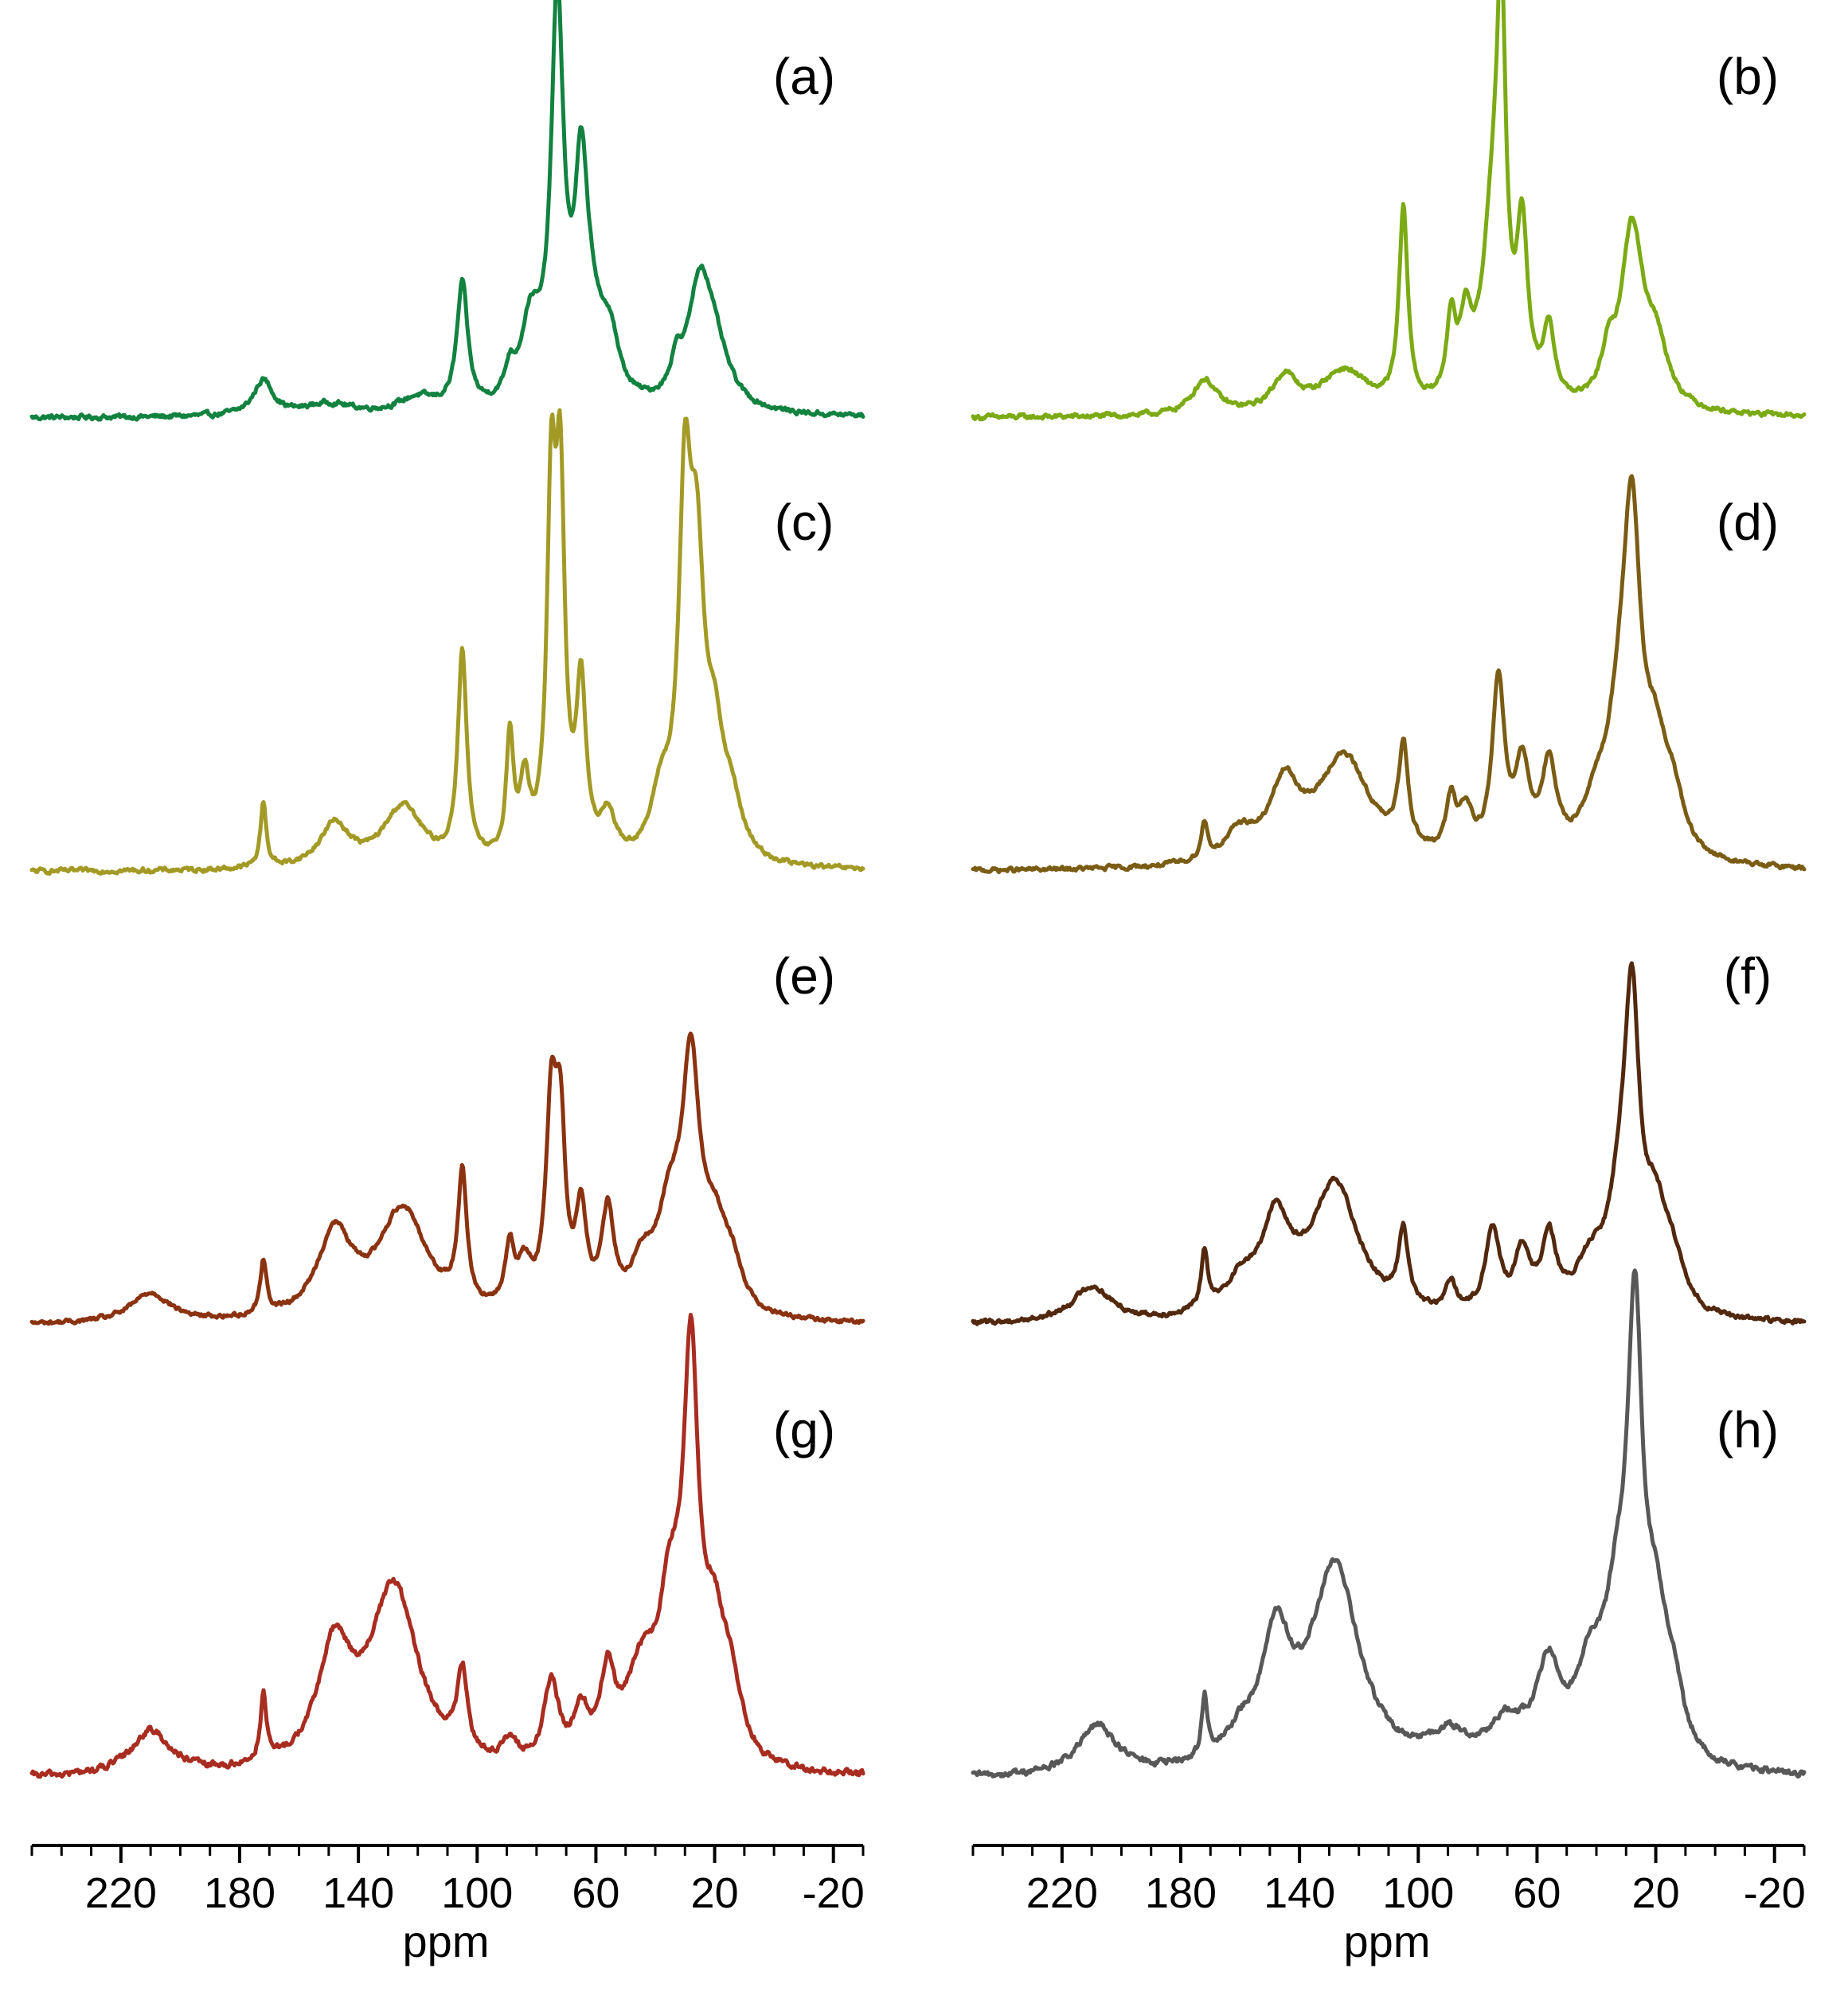 This screenshot has width=1848, height=2015. I want to click on spectrum-line-e, so click(447, 1178).